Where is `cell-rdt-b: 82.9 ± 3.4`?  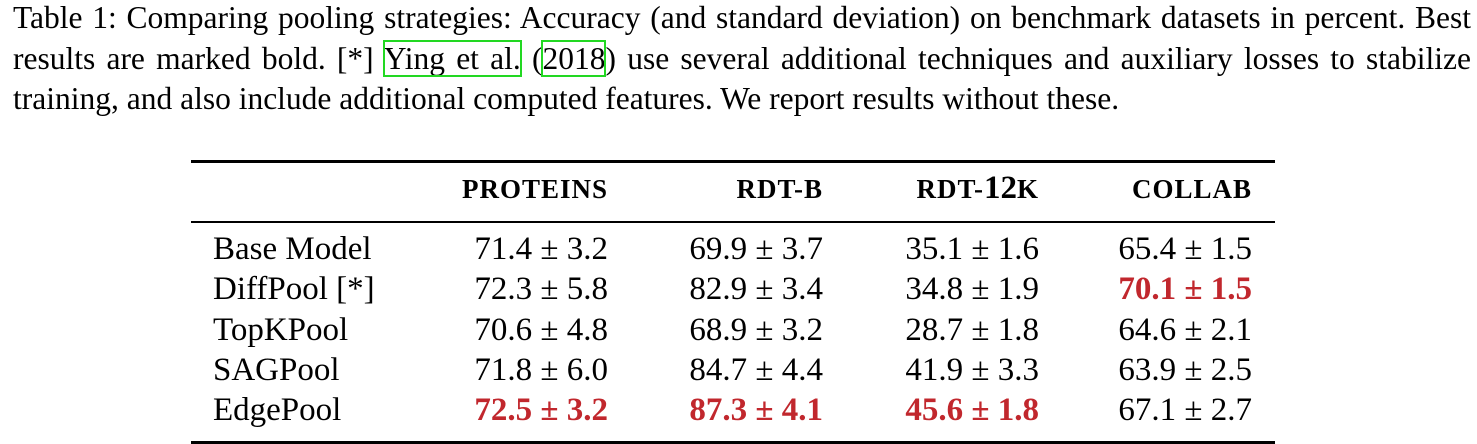
cell-rdt-b: 82.9 ± 3.4 is located at coordinates (756, 289).